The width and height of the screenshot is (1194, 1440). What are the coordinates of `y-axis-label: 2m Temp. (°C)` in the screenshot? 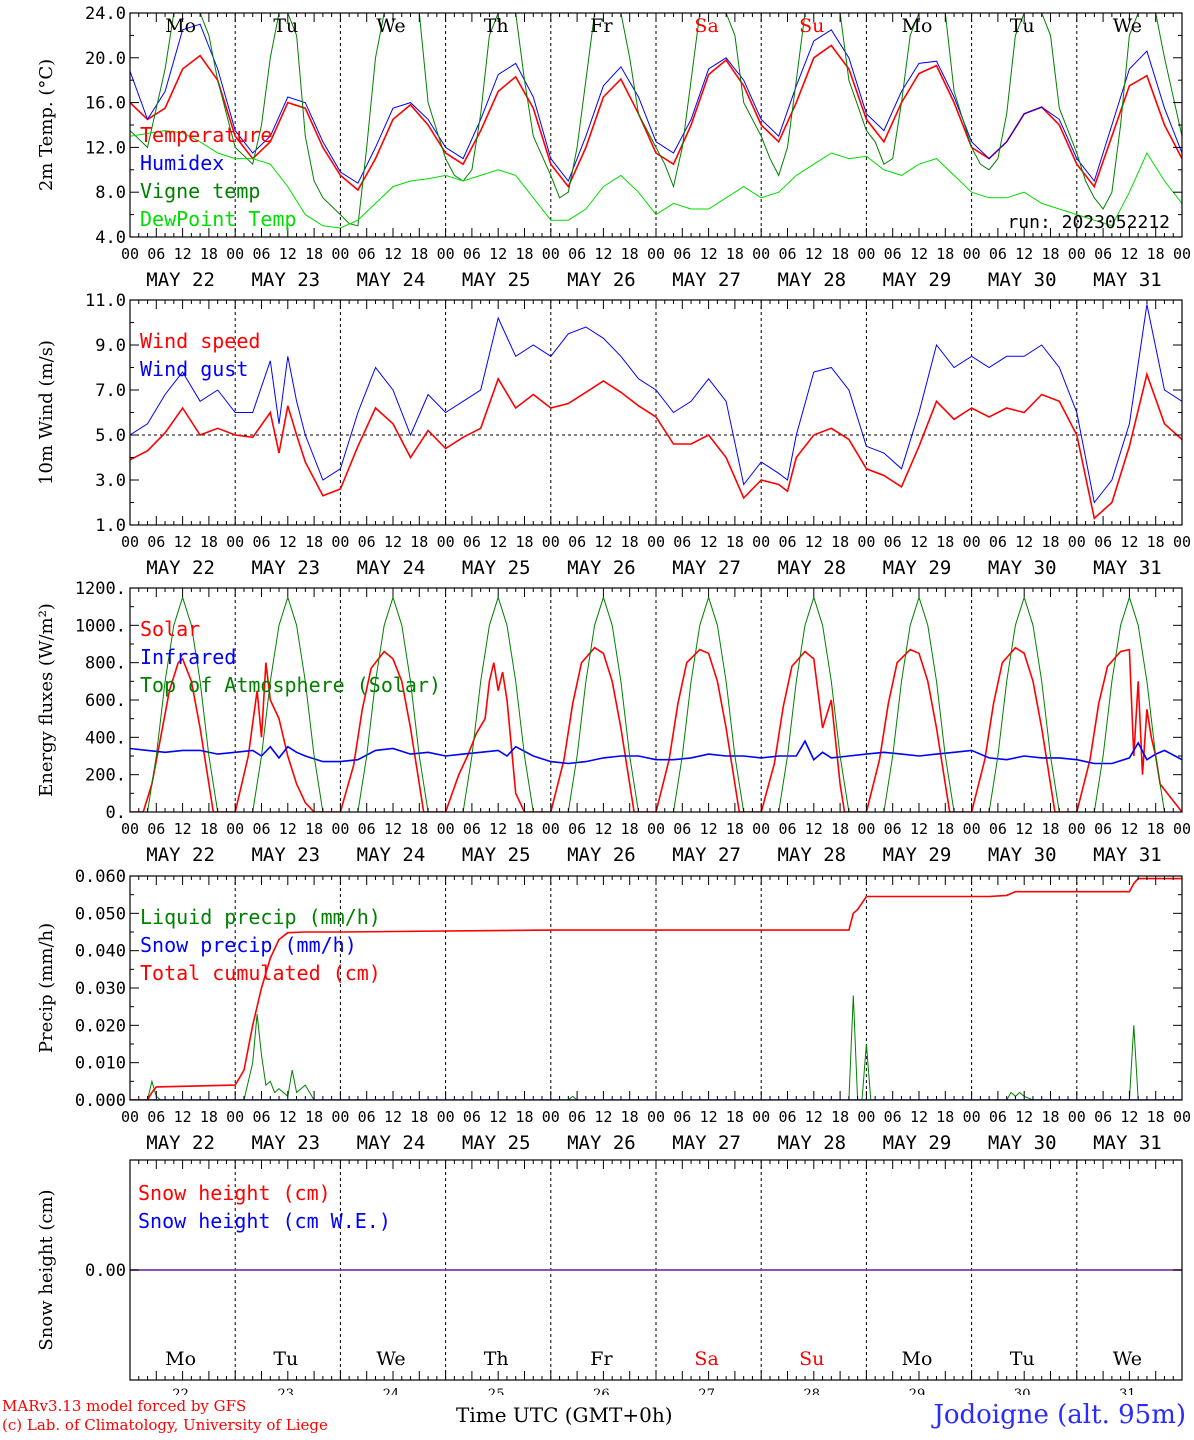 It's located at (46, 125).